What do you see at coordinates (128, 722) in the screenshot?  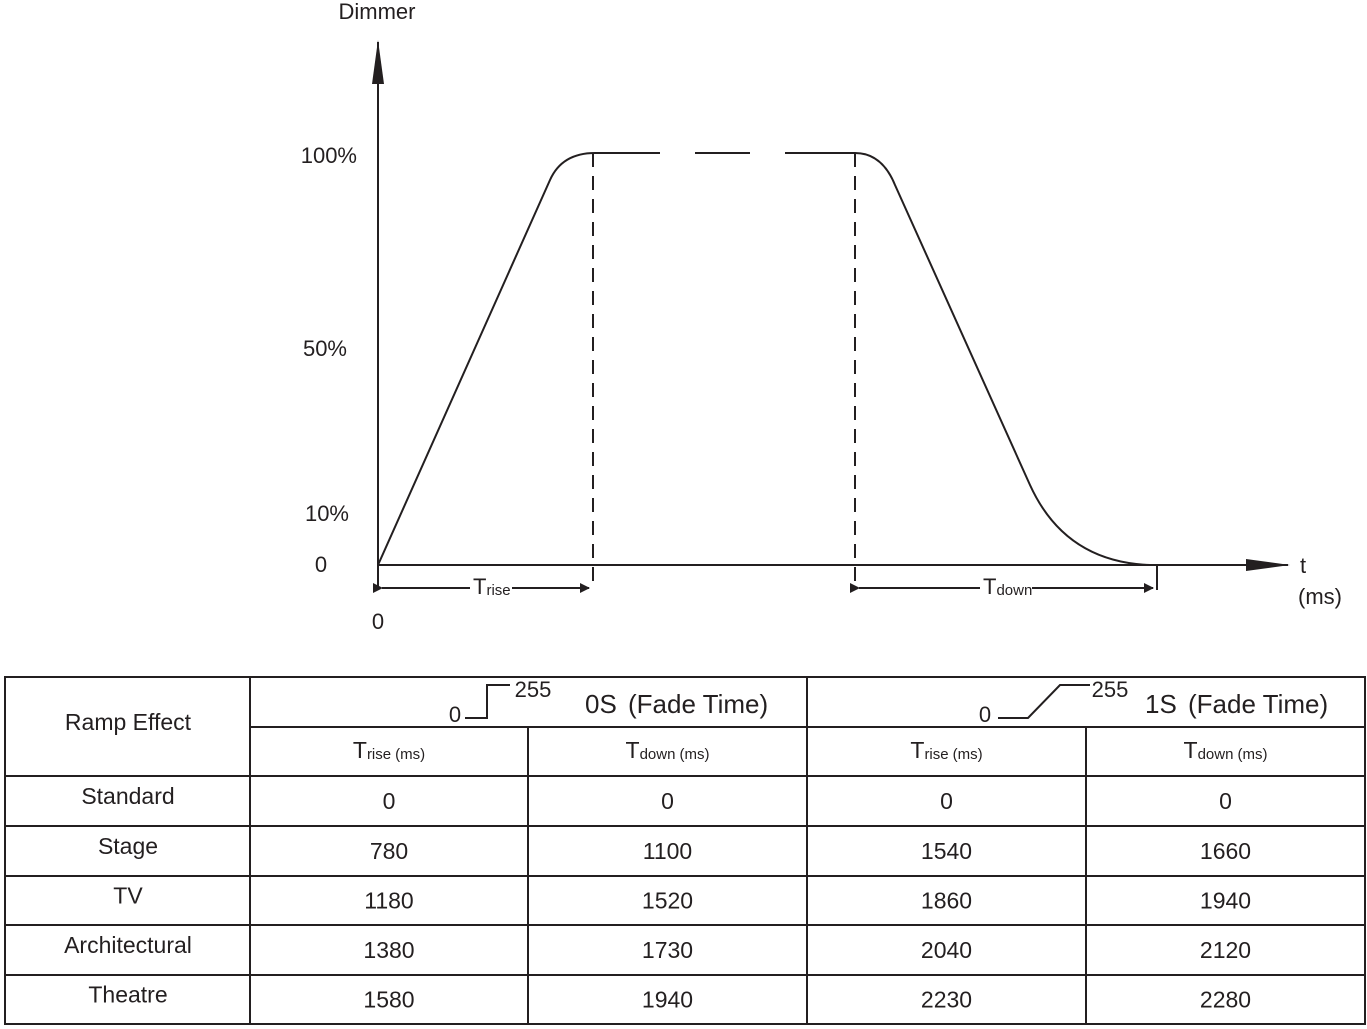 I see `header-cell: Ramp Effect` at bounding box center [128, 722].